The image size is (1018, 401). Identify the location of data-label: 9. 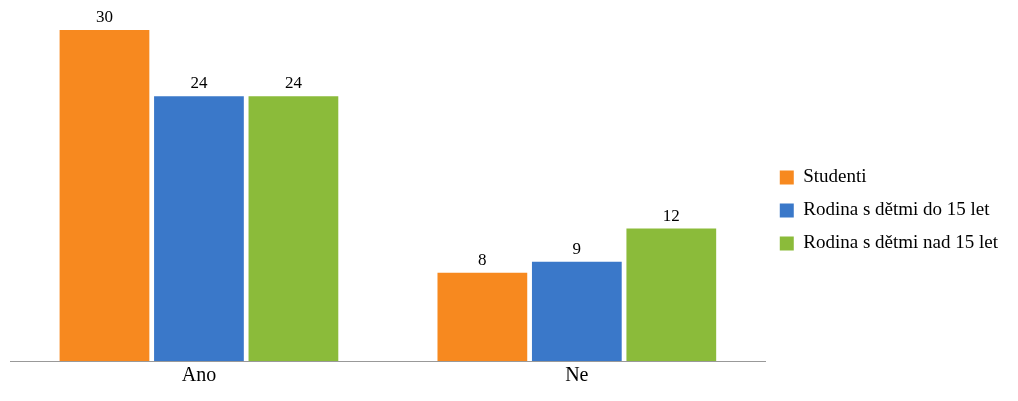
(577, 248).